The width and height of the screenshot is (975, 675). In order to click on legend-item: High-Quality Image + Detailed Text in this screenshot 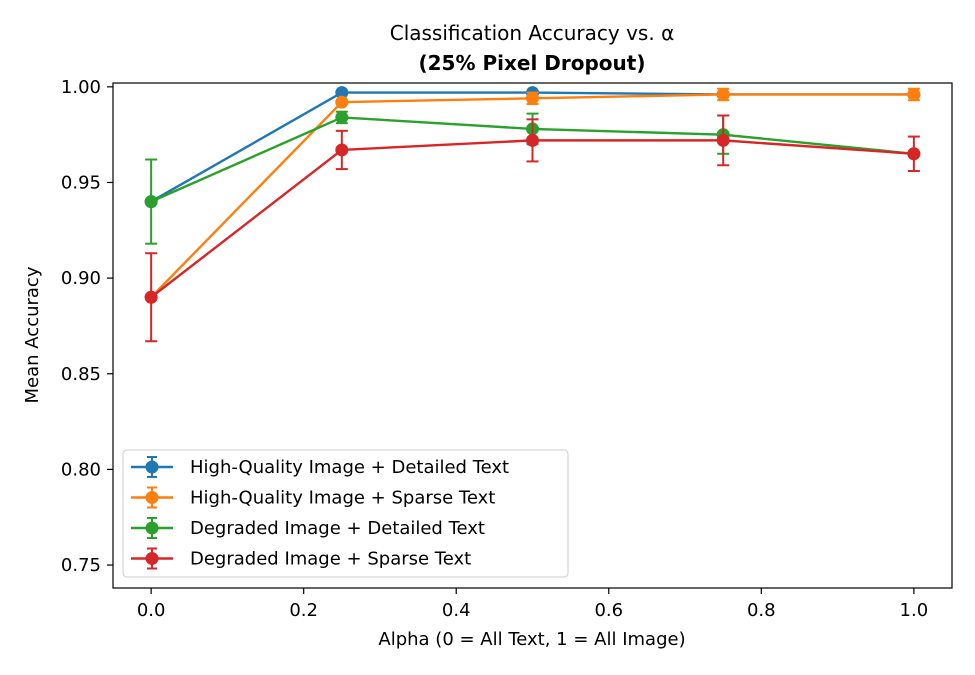, I will do `click(320, 467)`.